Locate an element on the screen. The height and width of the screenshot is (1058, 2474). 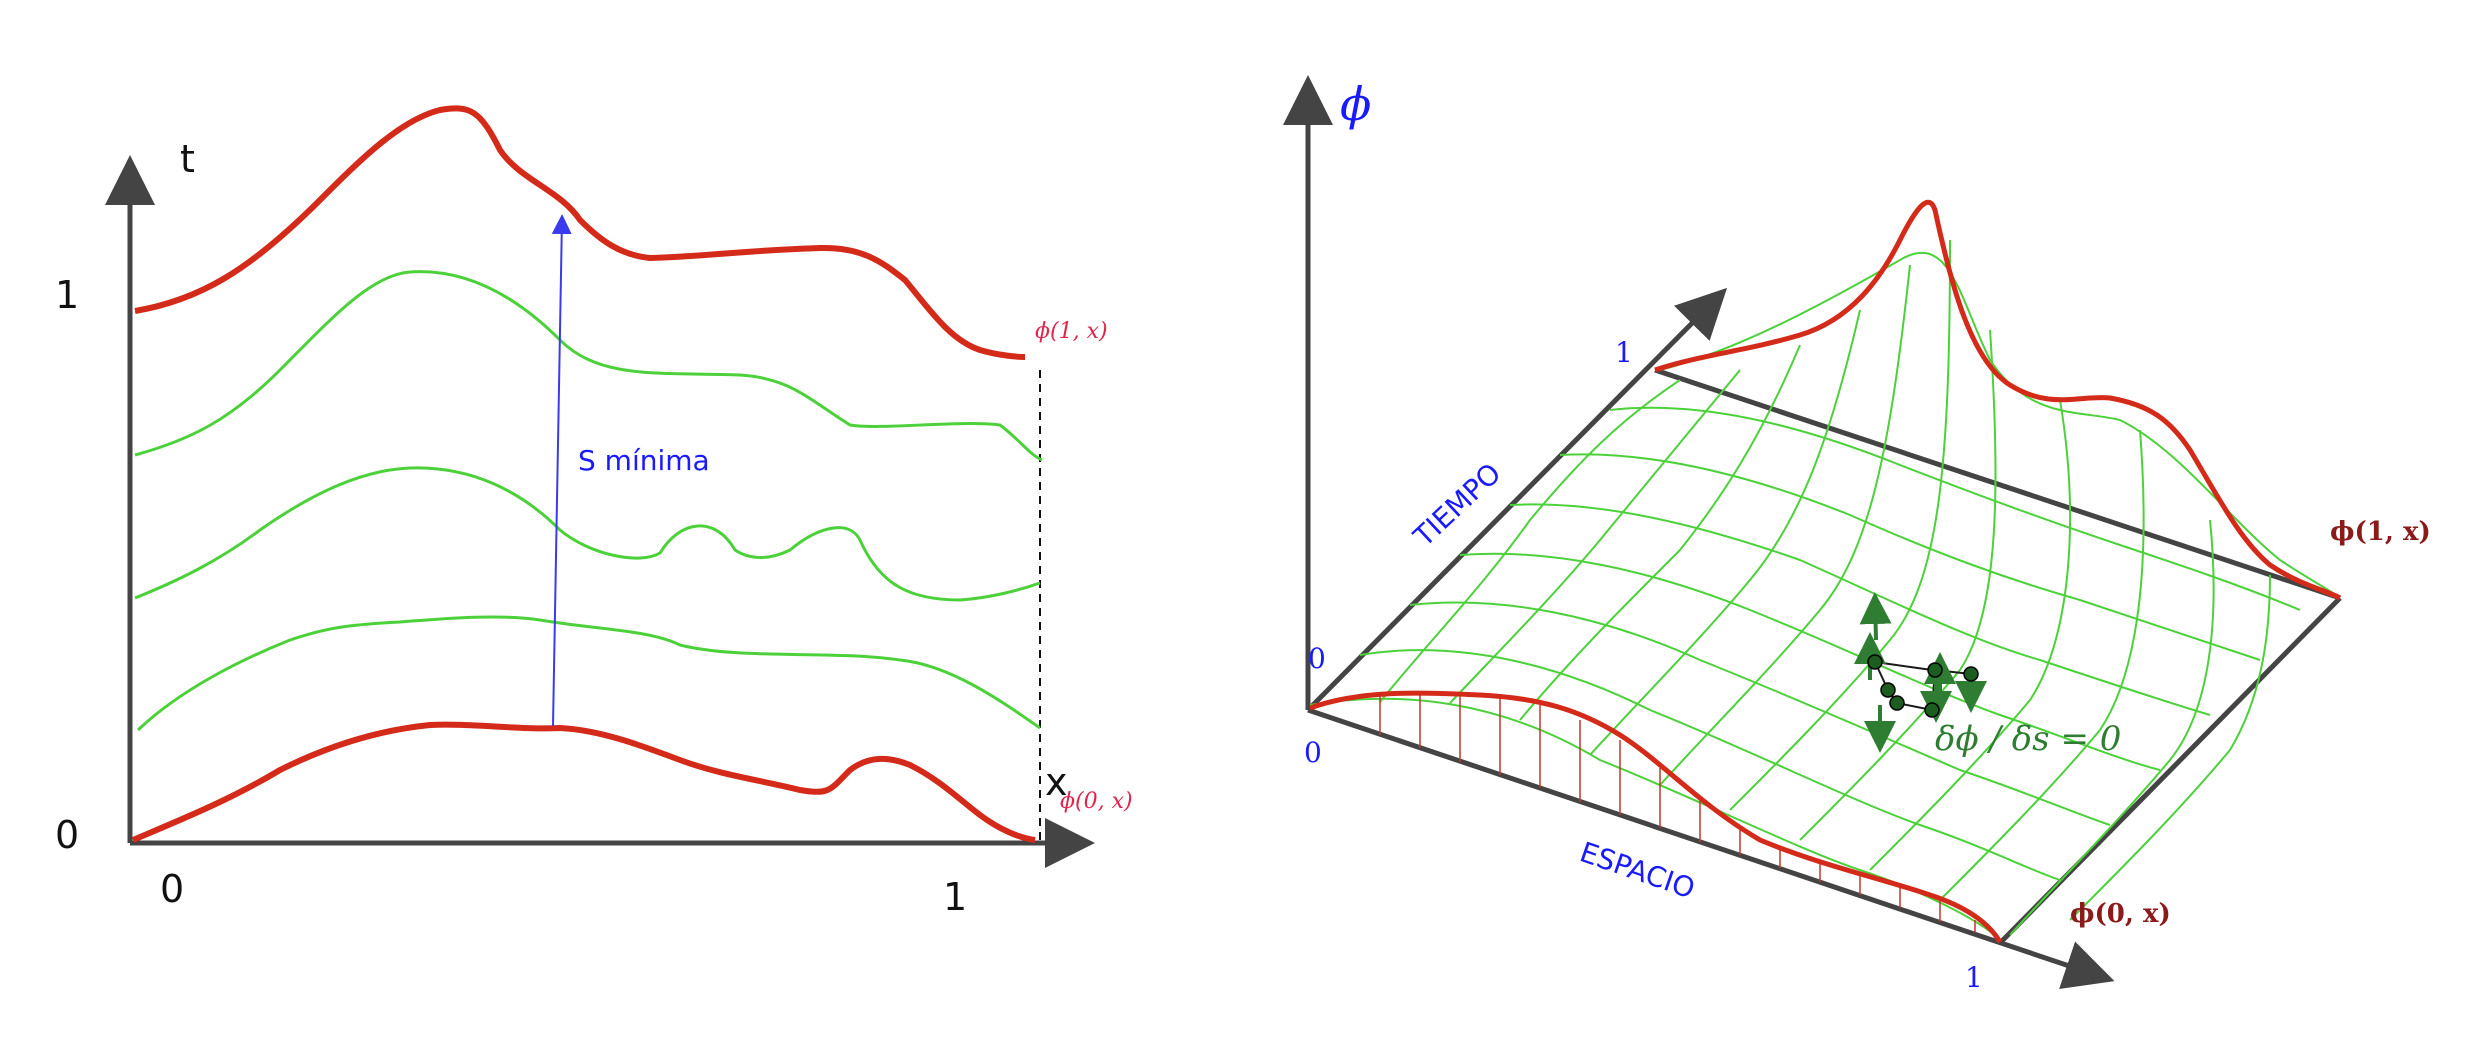
right-space-axis is located at coordinates (1711, 848).